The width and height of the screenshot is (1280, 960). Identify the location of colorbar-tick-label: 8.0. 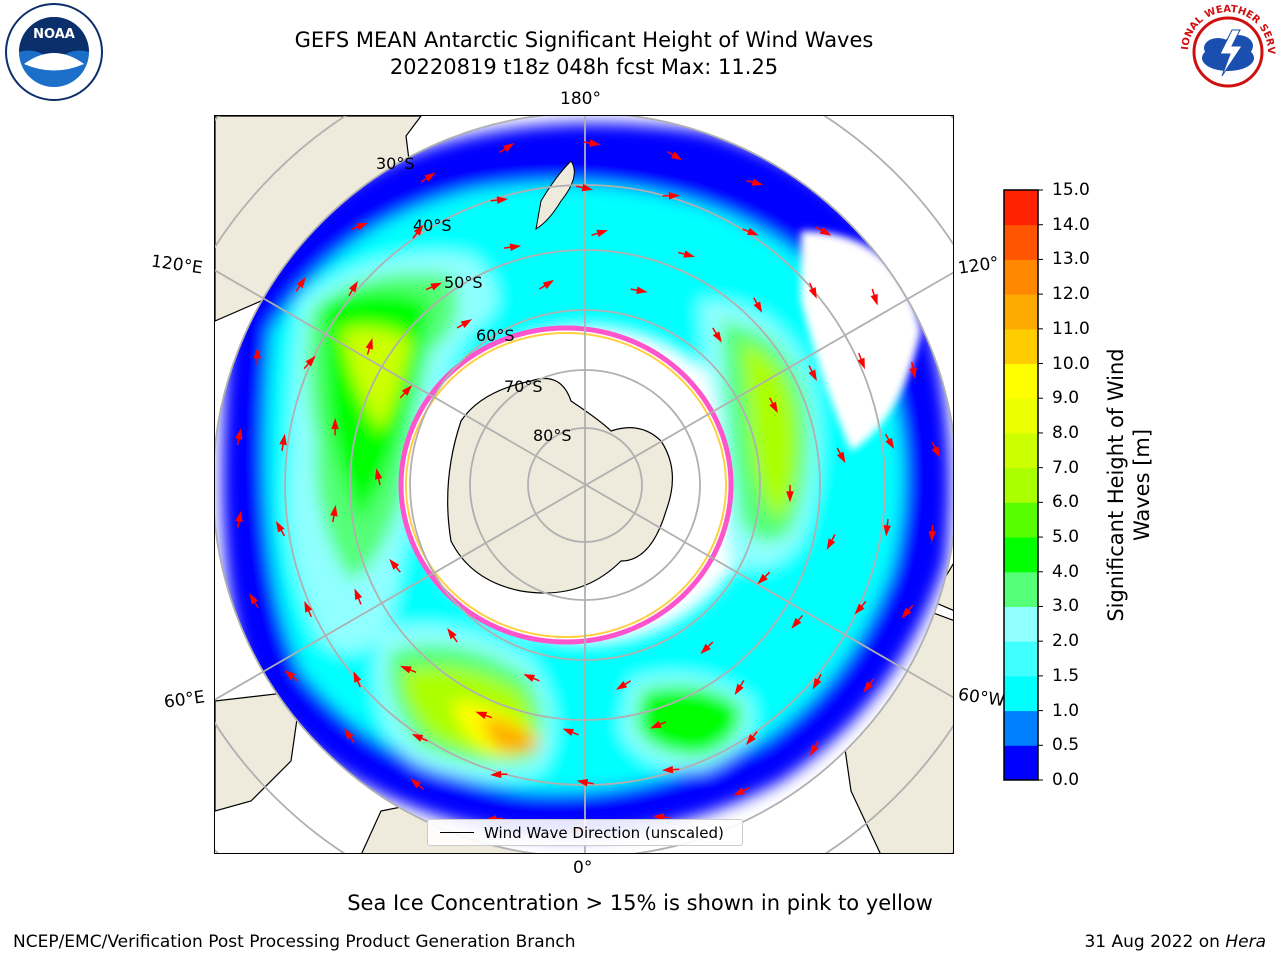
(1066, 432).